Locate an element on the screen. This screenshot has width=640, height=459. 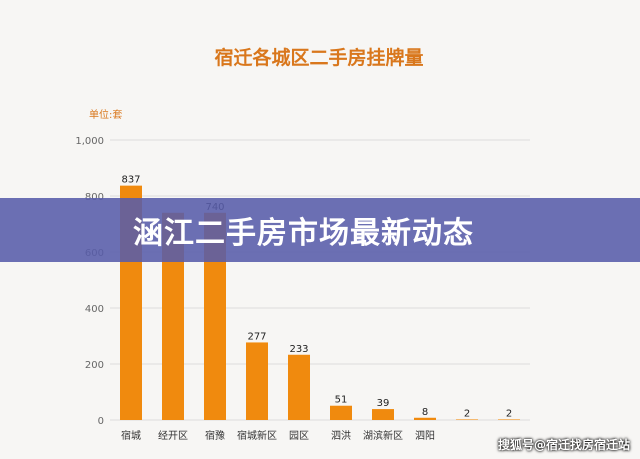
data-label: 277 is located at coordinates (256, 336).